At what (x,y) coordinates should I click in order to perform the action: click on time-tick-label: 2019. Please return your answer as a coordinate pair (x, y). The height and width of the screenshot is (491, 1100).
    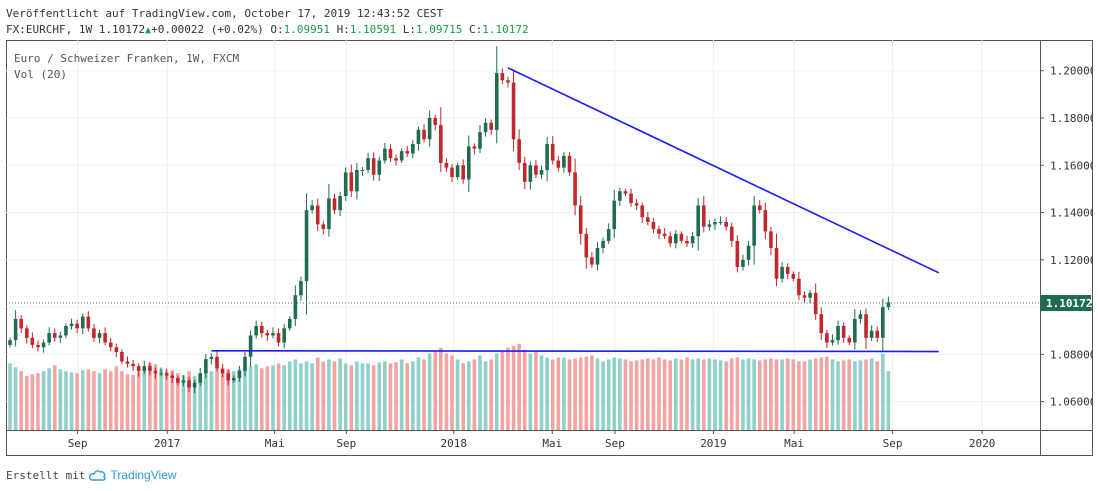
    Looking at the image, I should click on (713, 443).